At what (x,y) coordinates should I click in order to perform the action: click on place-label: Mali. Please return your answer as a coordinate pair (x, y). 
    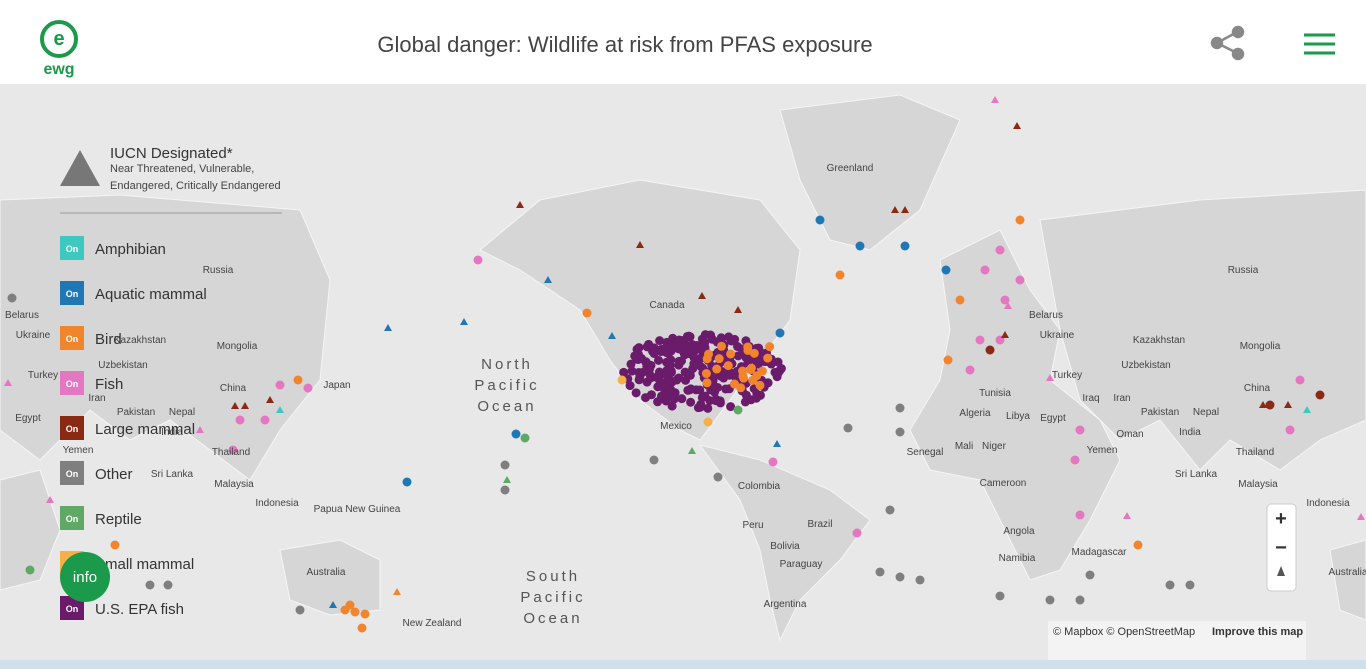
    Looking at the image, I should click on (964, 446).